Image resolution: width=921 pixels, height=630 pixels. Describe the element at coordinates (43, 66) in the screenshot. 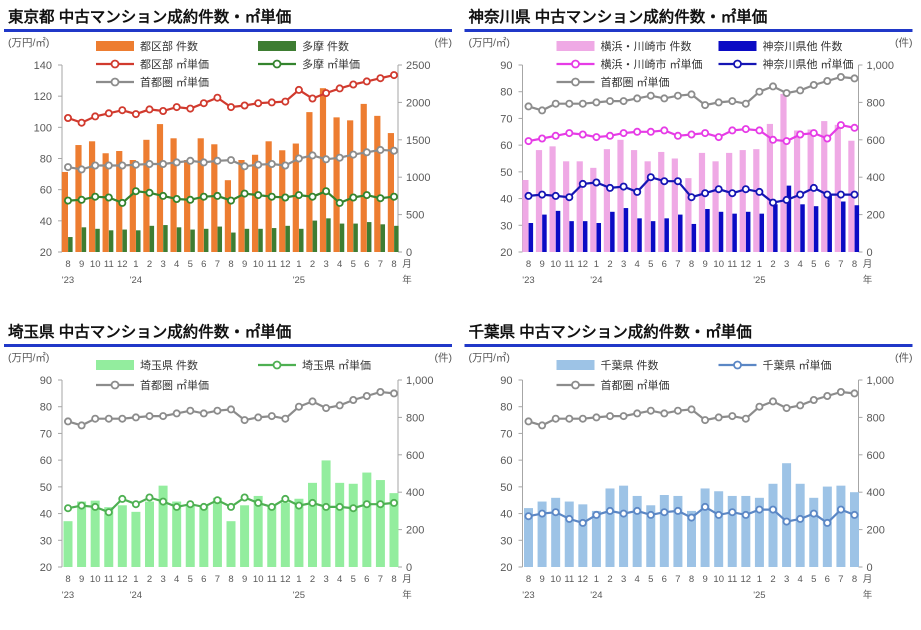

I see `left-axis-tick-label: 140` at that location.